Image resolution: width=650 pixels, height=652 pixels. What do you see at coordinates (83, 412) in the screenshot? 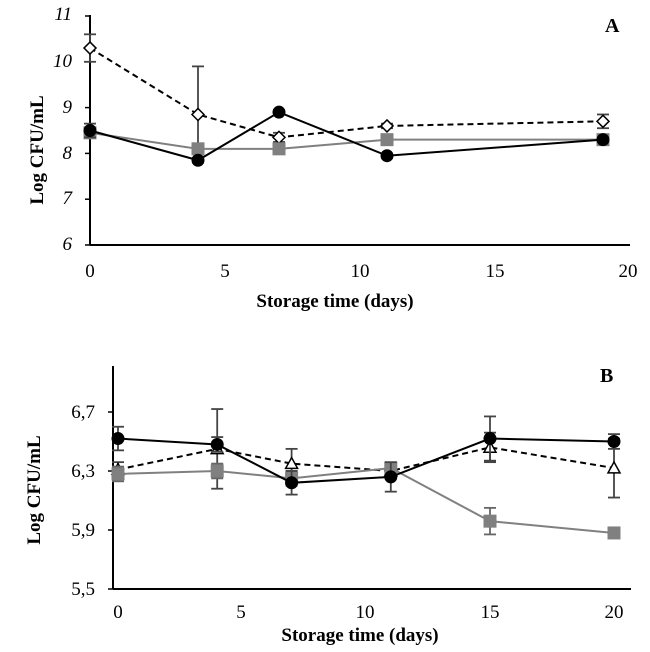
I see `y-tick-label: 6,7` at bounding box center [83, 412].